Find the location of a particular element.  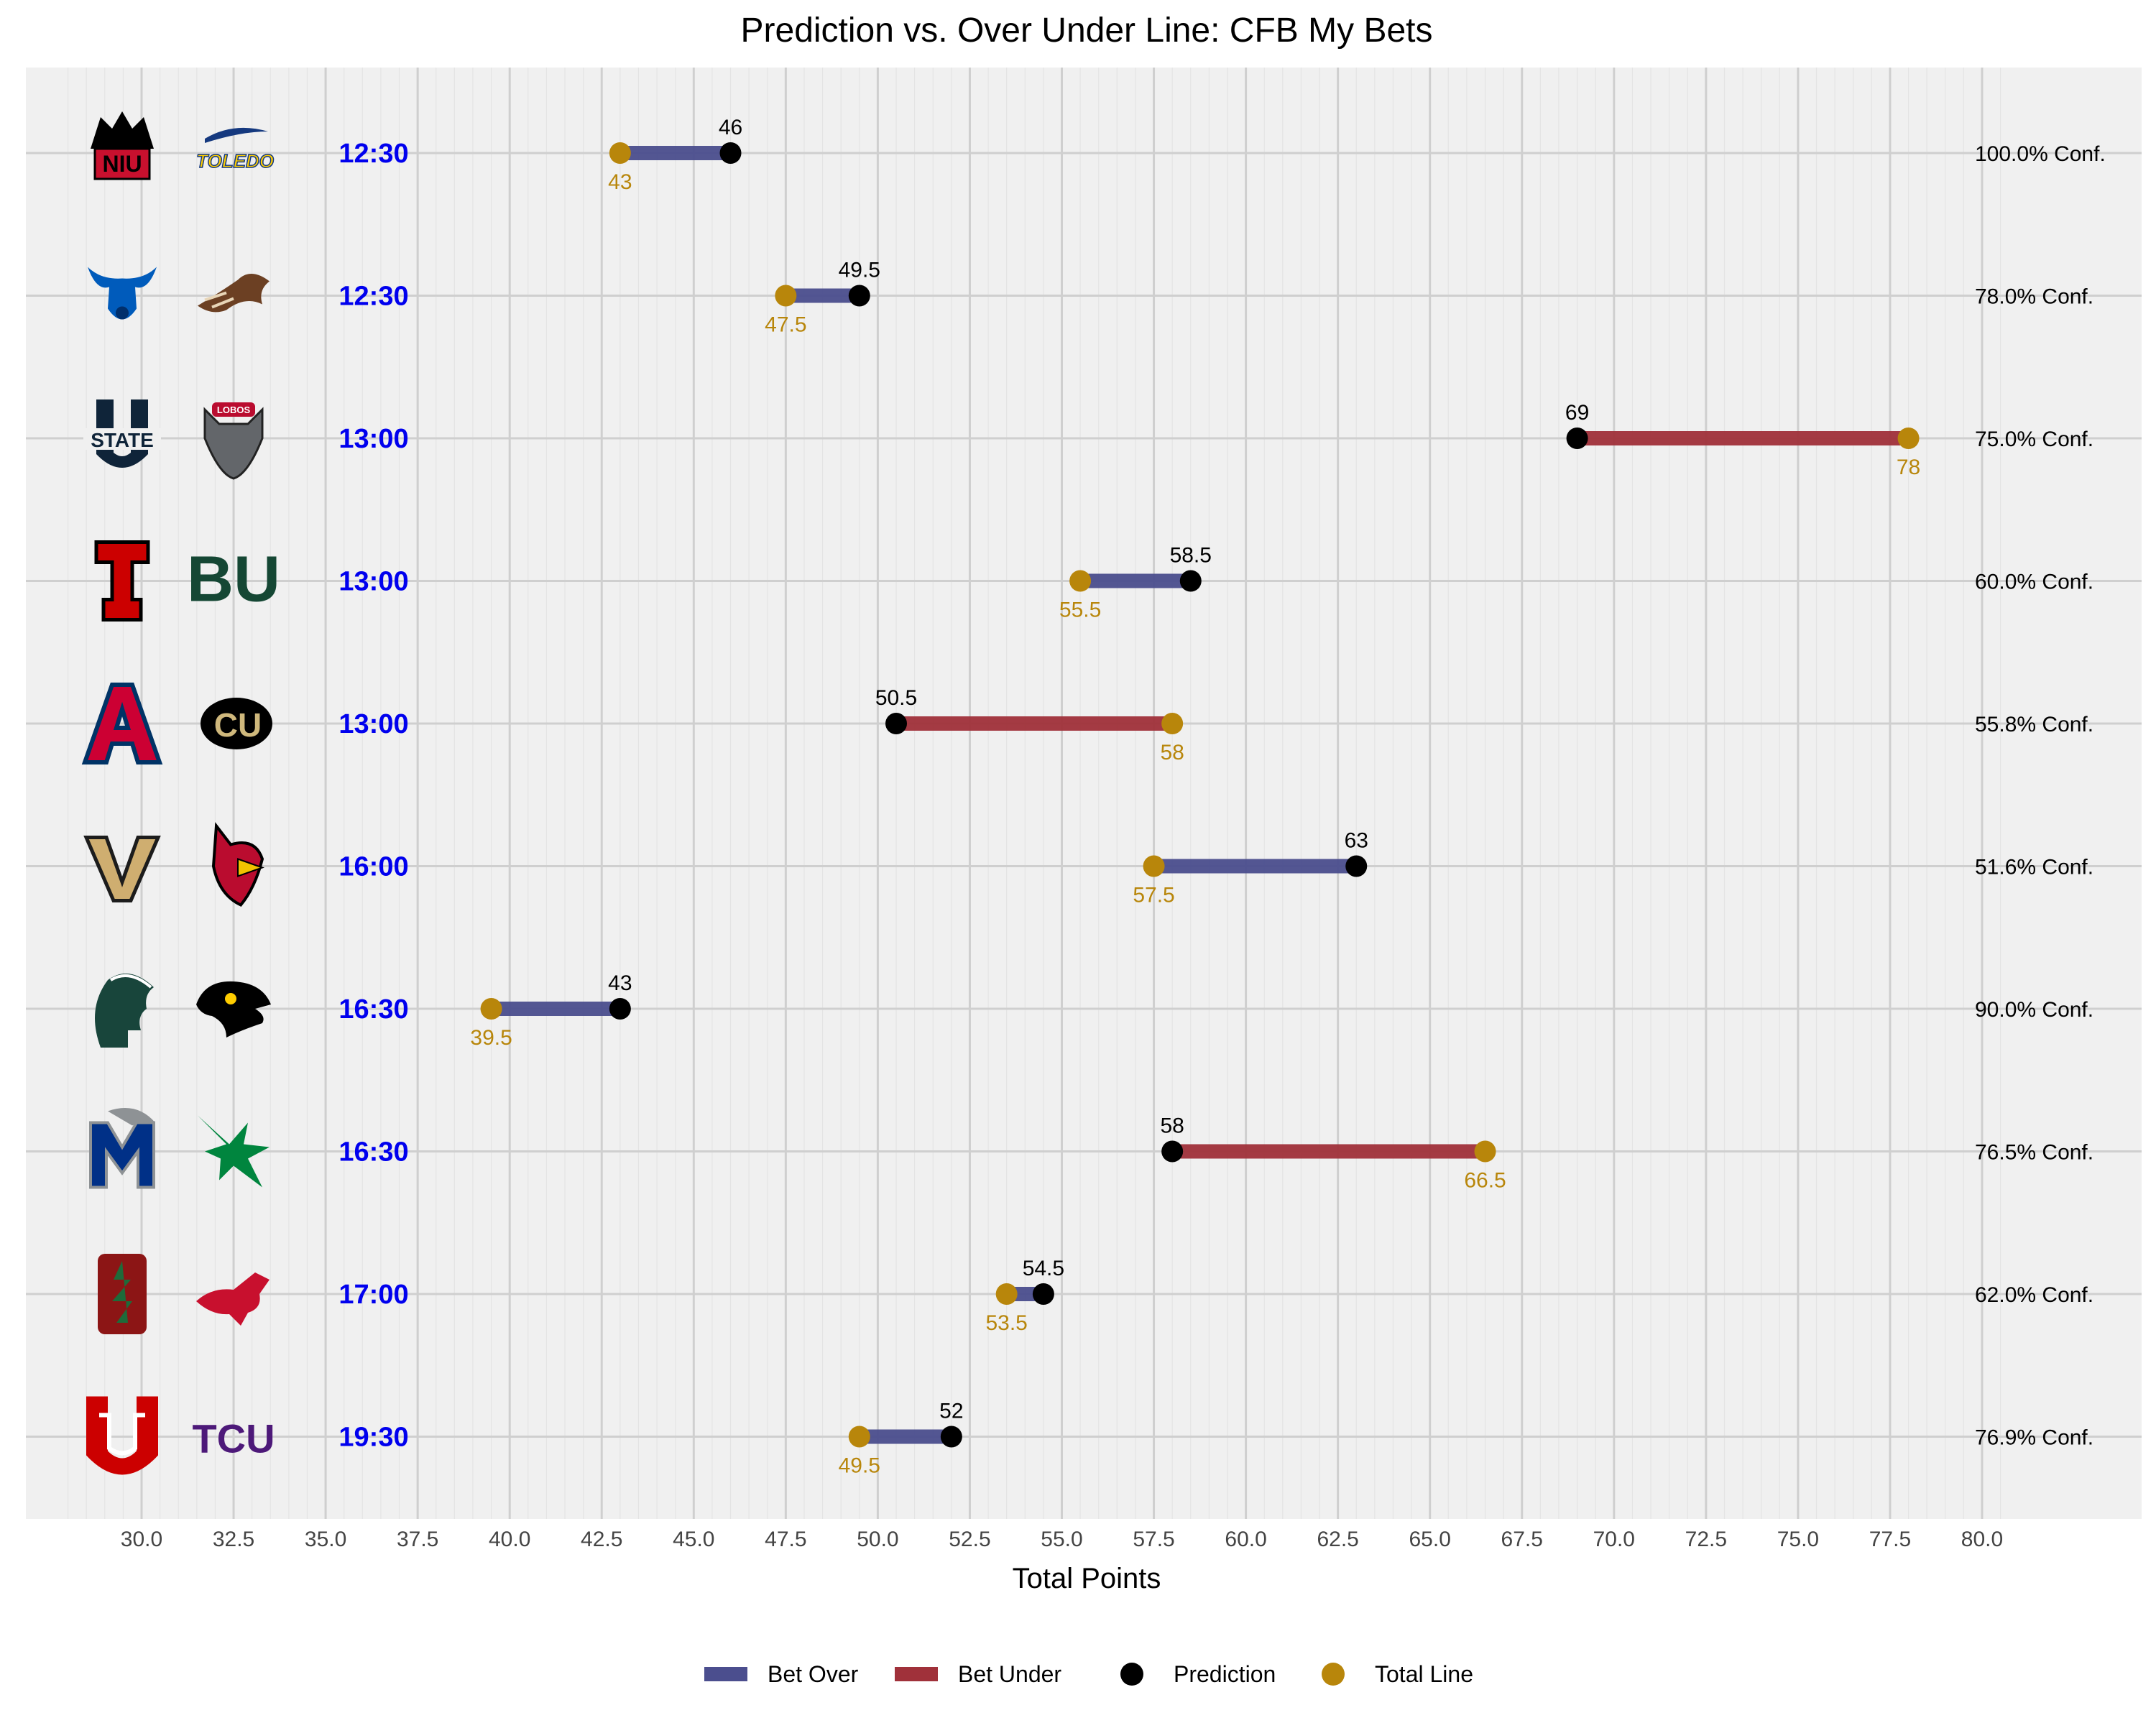

eagle-shape is located at coordinates (234, 1151).